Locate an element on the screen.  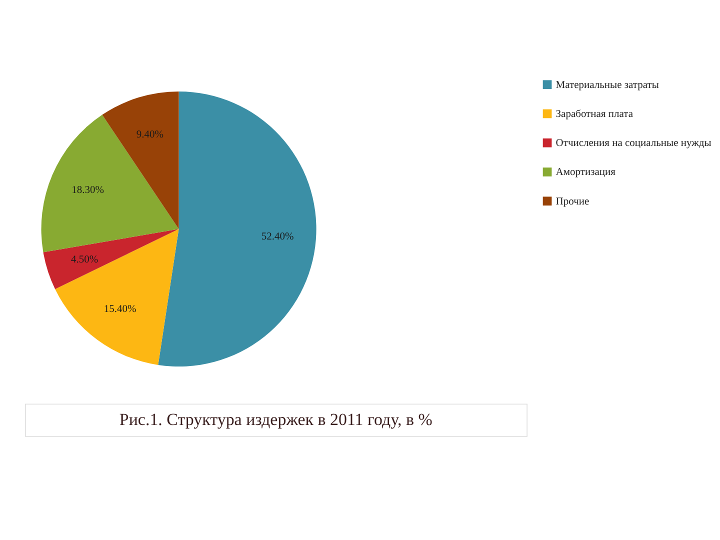
text: Рис.1. Структура издержек в 2011 году, в % is located at coordinates (275, 419).